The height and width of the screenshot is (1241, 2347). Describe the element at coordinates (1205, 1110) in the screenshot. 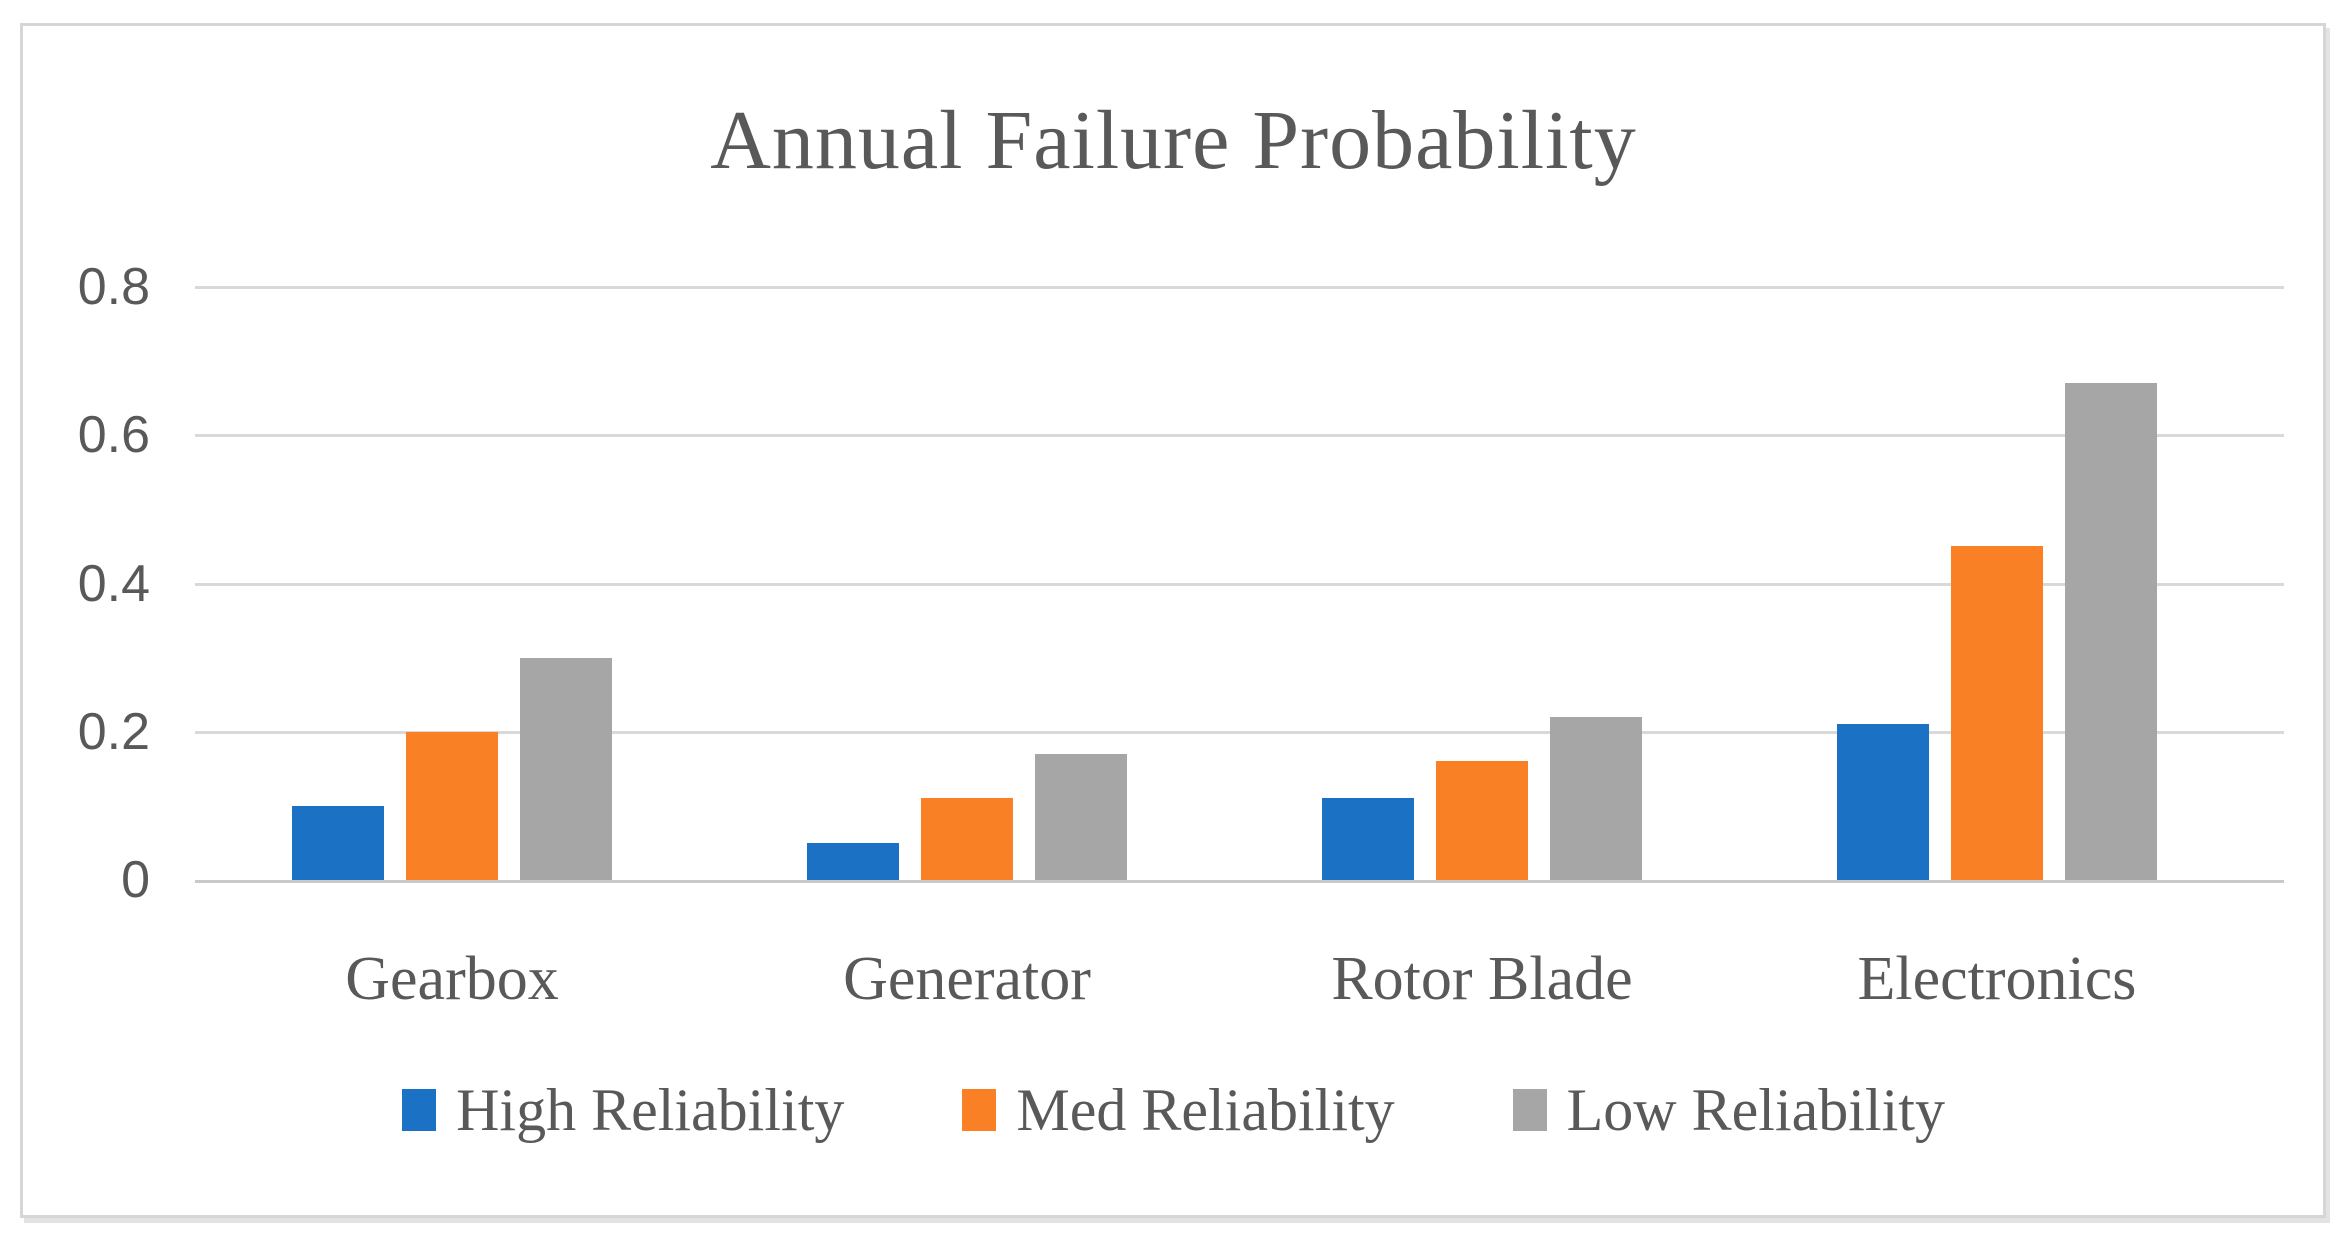

I see `legend-label: Med Reliability` at that location.